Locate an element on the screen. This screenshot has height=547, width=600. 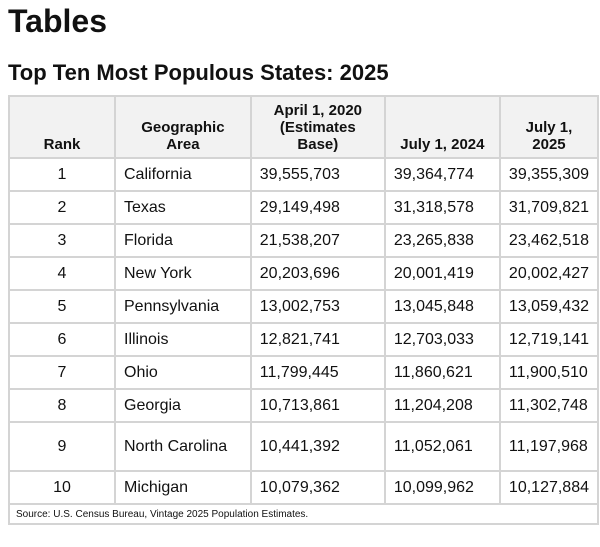
cell-april-2020: 39,555,703 is located at coordinates (317, 174).